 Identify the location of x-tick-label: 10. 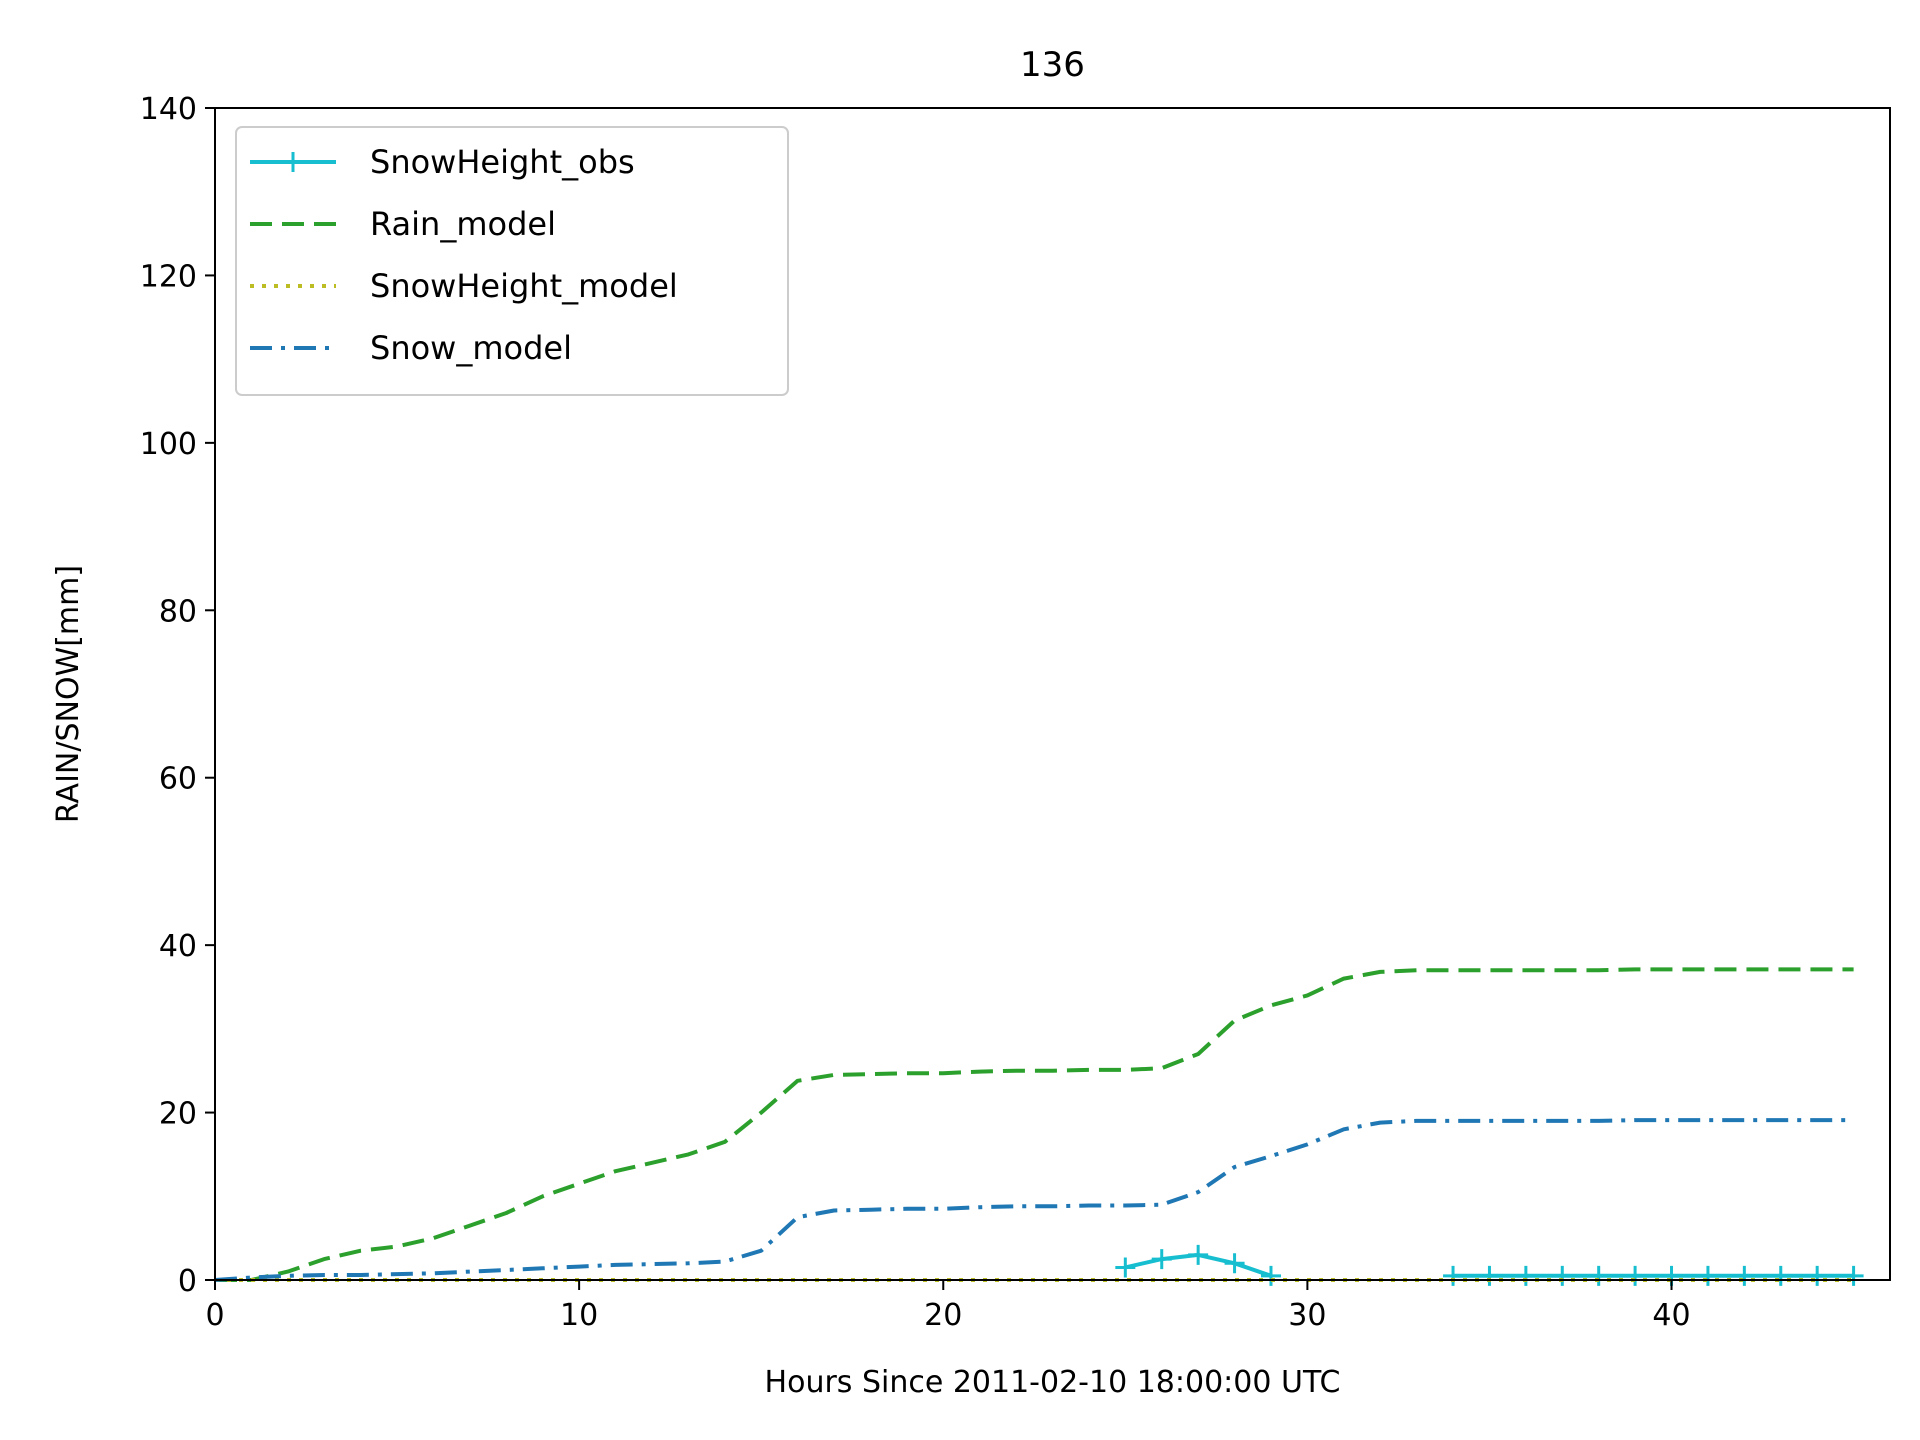
(579, 1315).